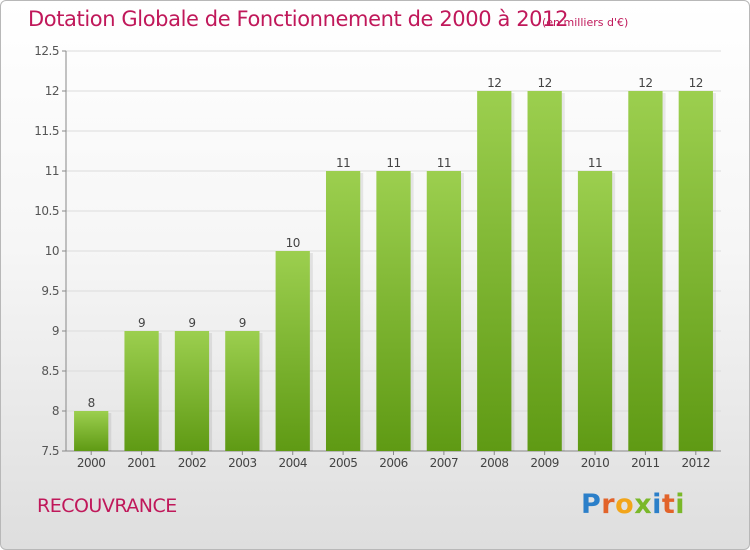 The height and width of the screenshot is (550, 750). I want to click on logo-letter: t, so click(668, 504).